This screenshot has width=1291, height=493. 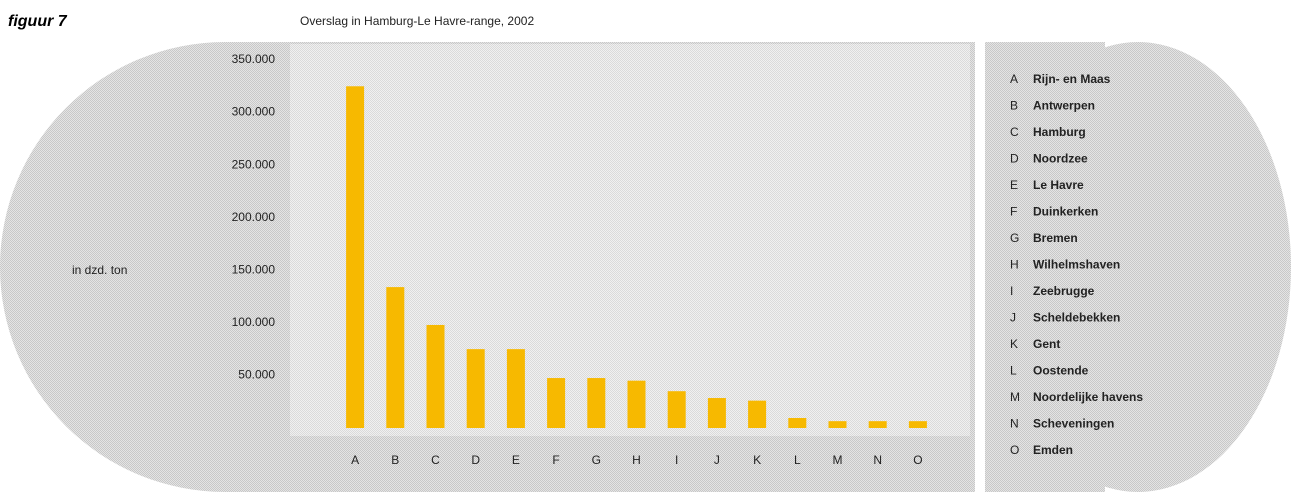 What do you see at coordinates (1076, 318) in the screenshot?
I see `legend-label: Scheldebekken` at bounding box center [1076, 318].